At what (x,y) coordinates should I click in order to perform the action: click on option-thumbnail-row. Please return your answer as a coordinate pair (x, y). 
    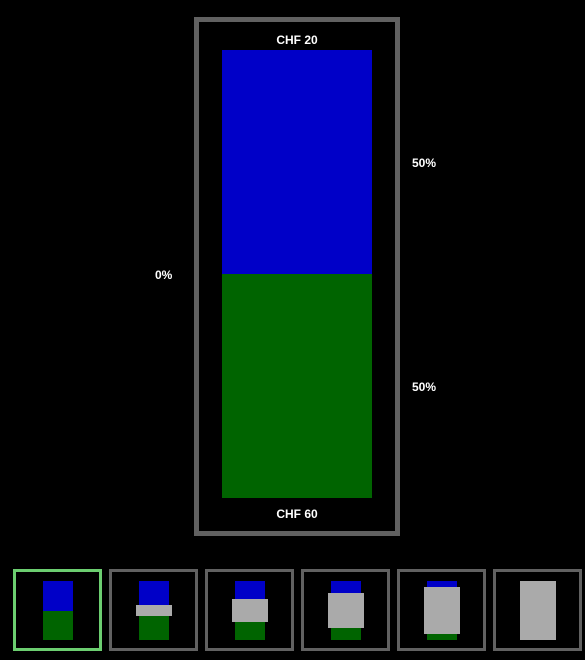
    Looking at the image, I should click on (298, 611).